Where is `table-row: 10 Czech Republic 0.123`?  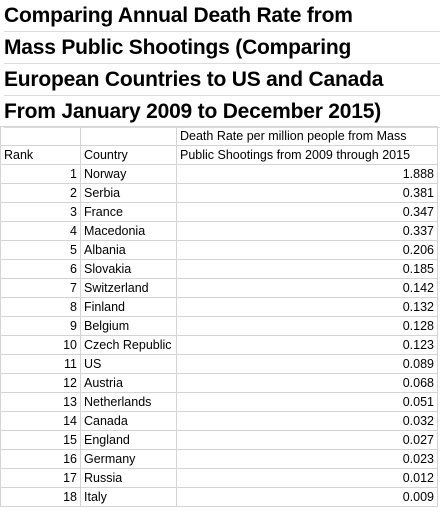 table-row: 10 Czech Republic 0.123 is located at coordinates (219, 345).